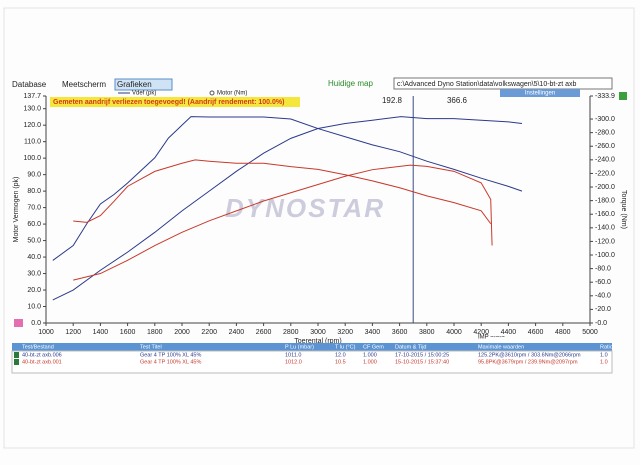 This screenshot has width=640, height=465. Describe the element at coordinates (237, 332) in the screenshot. I see `x-tick-label: 2400` at that location.